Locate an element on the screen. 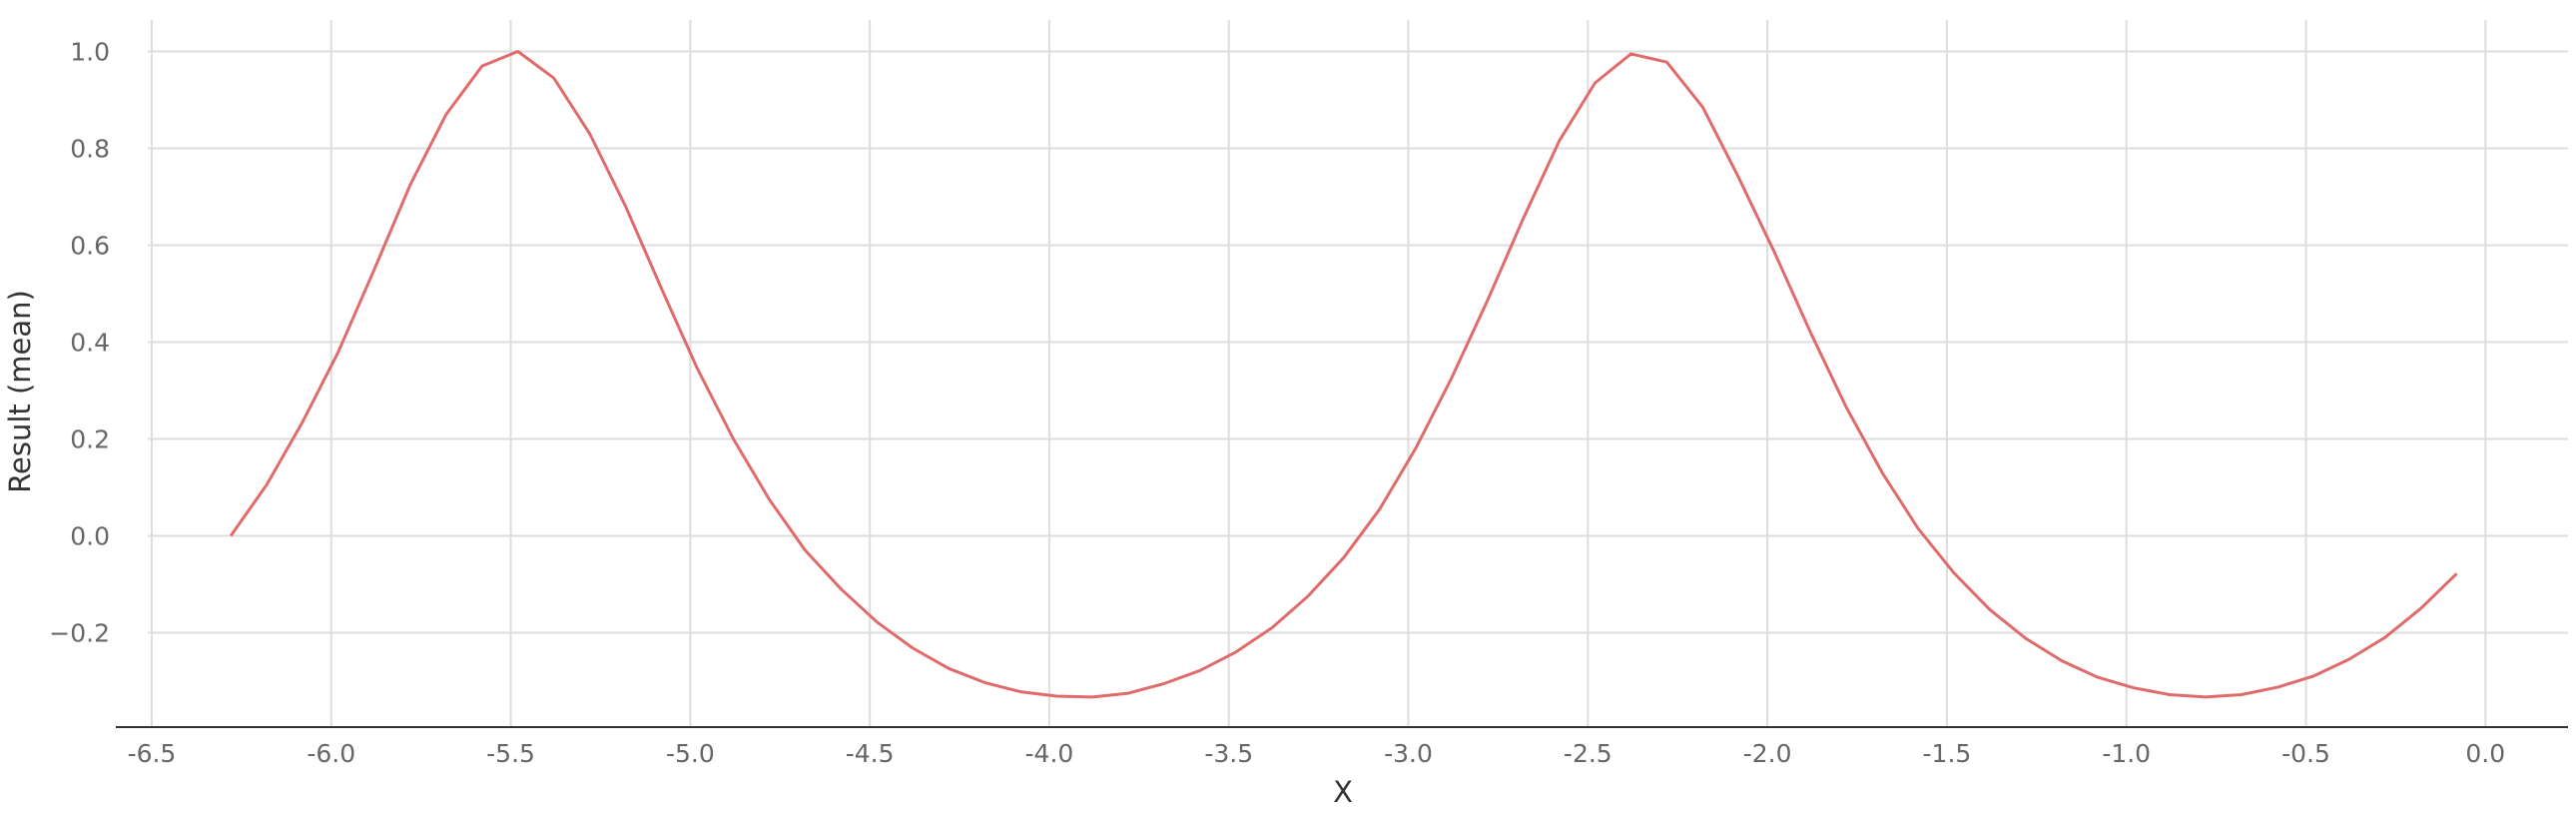 This screenshot has height=819, width=2576. x-tick-label: -4.5 is located at coordinates (870, 753).